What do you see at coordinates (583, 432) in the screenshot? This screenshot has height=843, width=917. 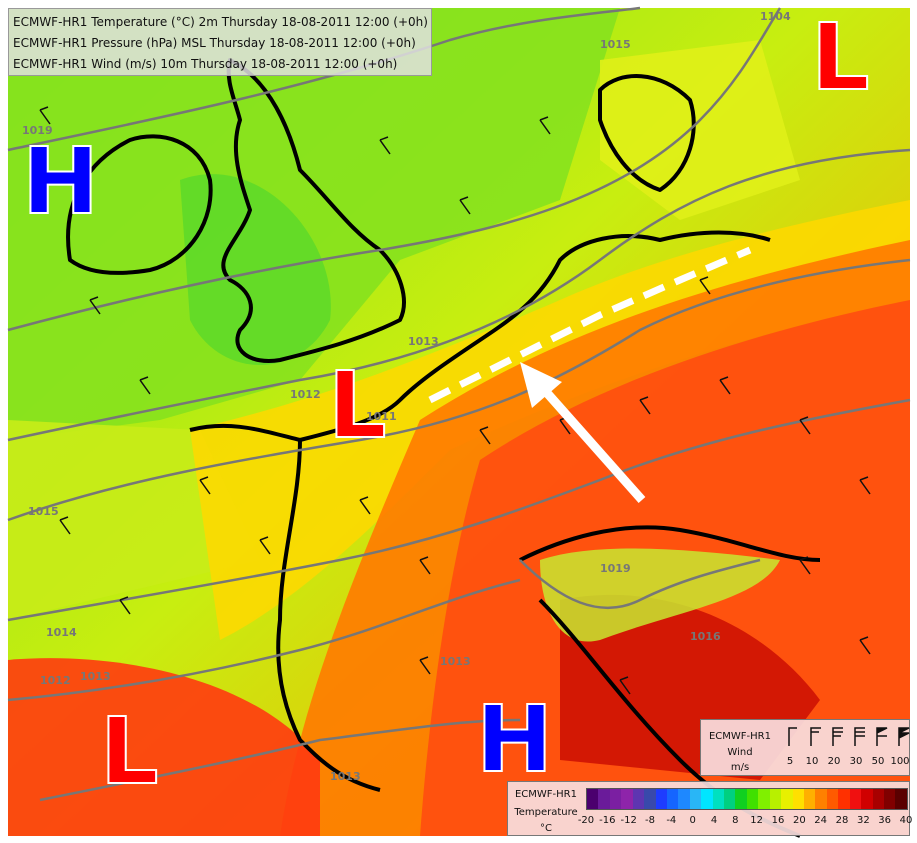 I see `direction-arrow` at bounding box center [583, 432].